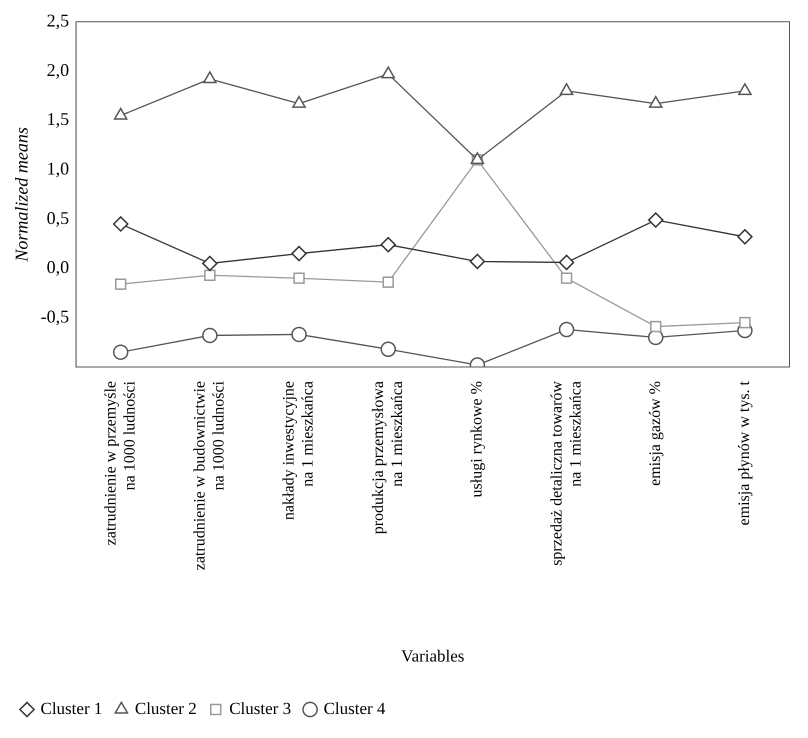 This screenshot has height=738, width=808. What do you see at coordinates (477, 439) in the screenshot?
I see `x-tick-label: usługi rynkowe %` at bounding box center [477, 439].